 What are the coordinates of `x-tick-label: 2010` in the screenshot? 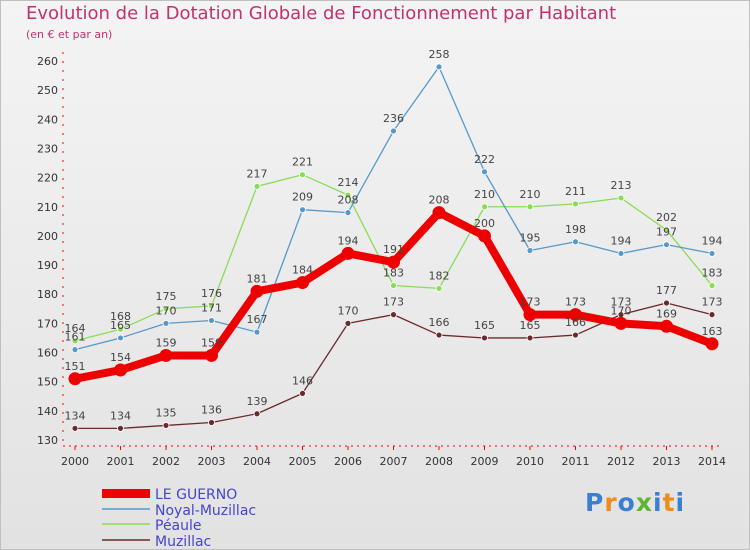 It's located at (530, 461).